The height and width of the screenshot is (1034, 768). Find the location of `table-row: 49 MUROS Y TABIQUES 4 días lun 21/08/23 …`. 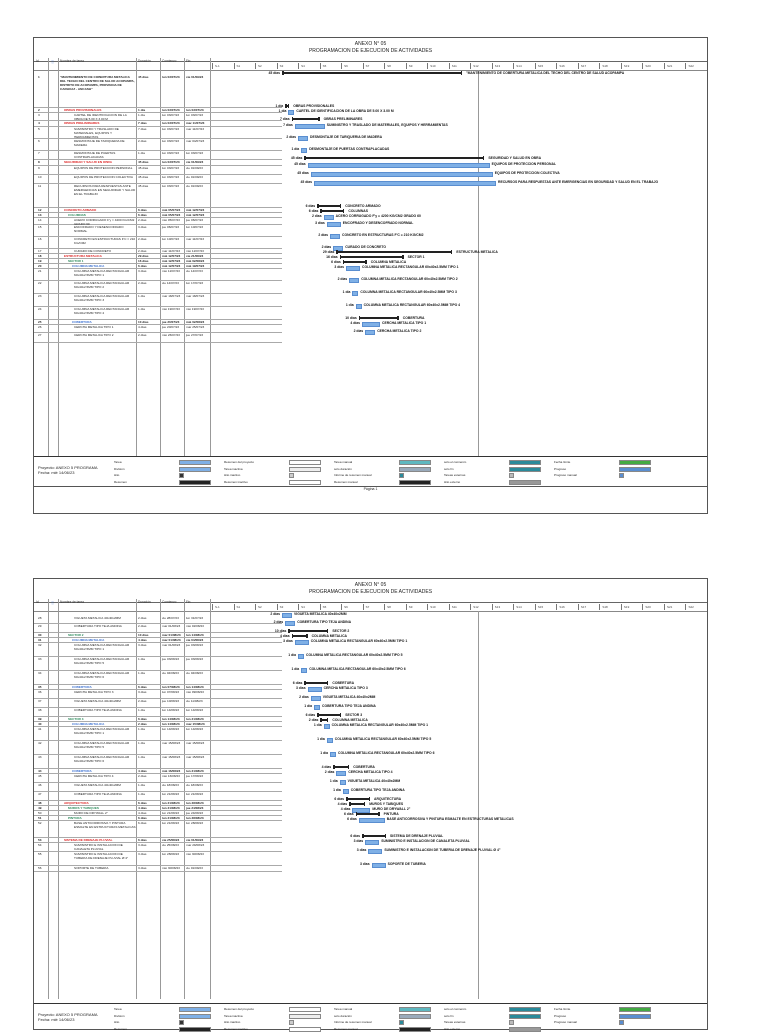

table-row: 49 MUROS Y TABIQUES 4 días lun 21/08/23 … is located at coordinates (158, 808).